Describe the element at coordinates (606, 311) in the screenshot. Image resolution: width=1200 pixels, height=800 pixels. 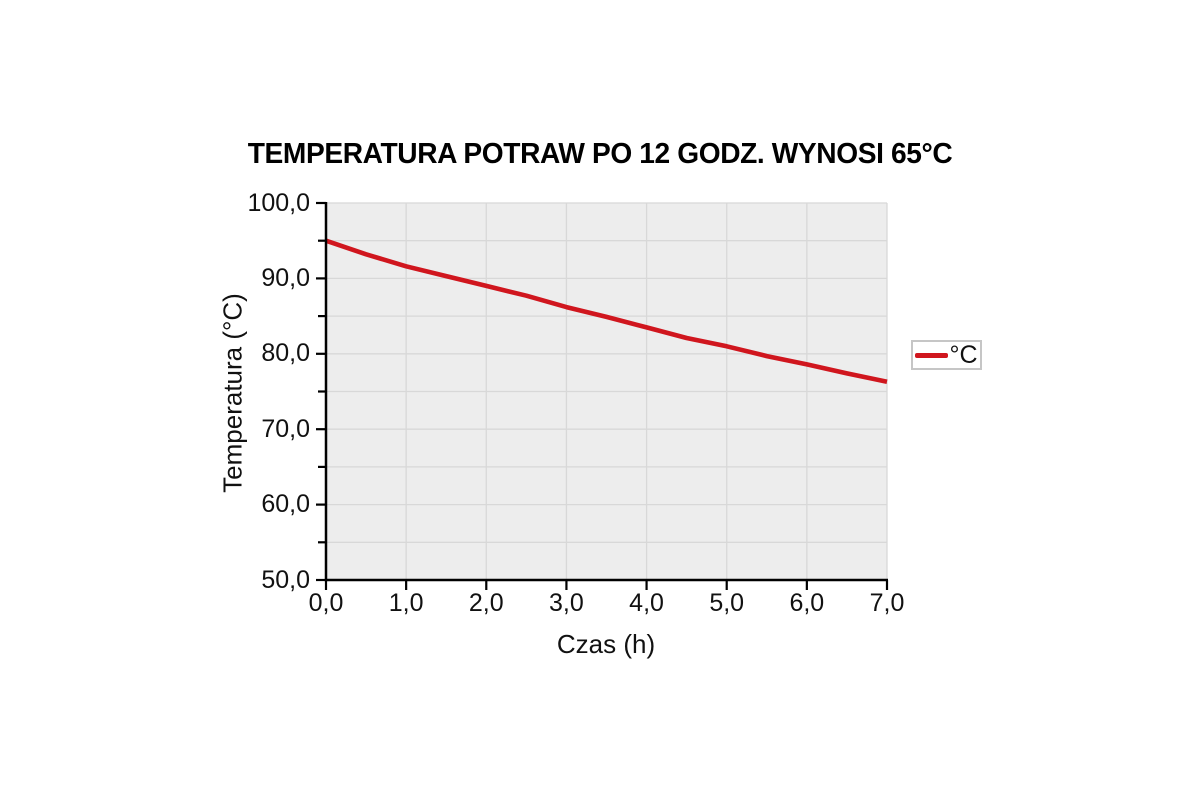
I see `series-line` at that location.